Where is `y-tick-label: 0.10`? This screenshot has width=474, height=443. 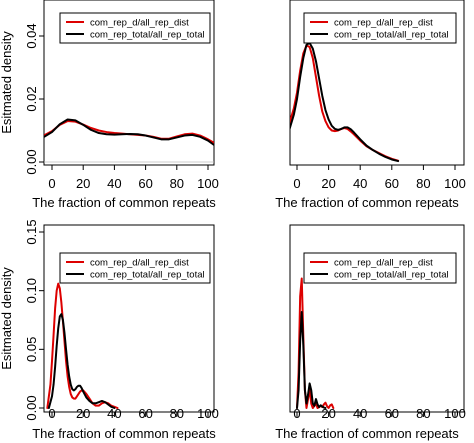
y-tick-label: 0.10 is located at coordinates (31, 290).